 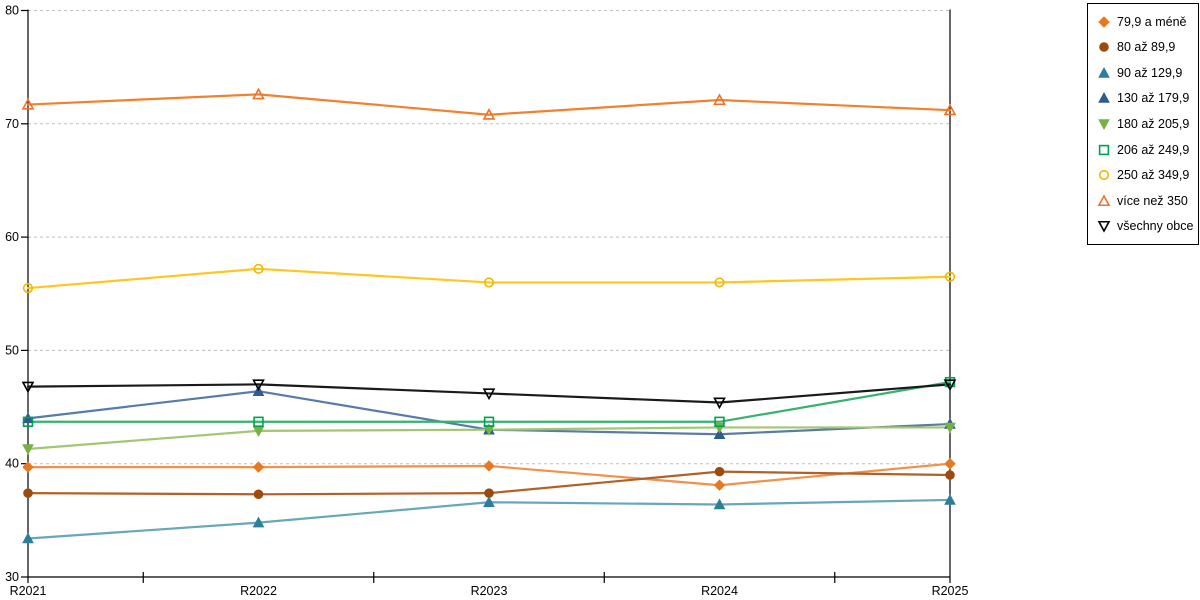 What do you see at coordinates (12, 124) in the screenshot?
I see `svg-text: 70` at bounding box center [12, 124].